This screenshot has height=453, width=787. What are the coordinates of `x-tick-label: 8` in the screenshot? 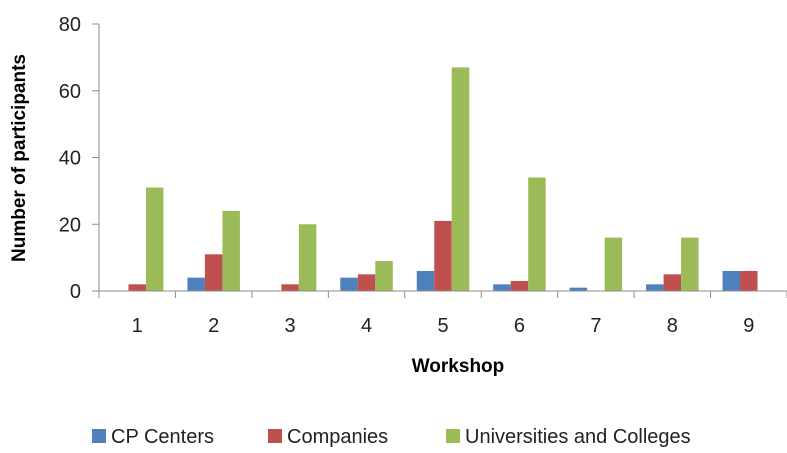 It's located at (672, 326).